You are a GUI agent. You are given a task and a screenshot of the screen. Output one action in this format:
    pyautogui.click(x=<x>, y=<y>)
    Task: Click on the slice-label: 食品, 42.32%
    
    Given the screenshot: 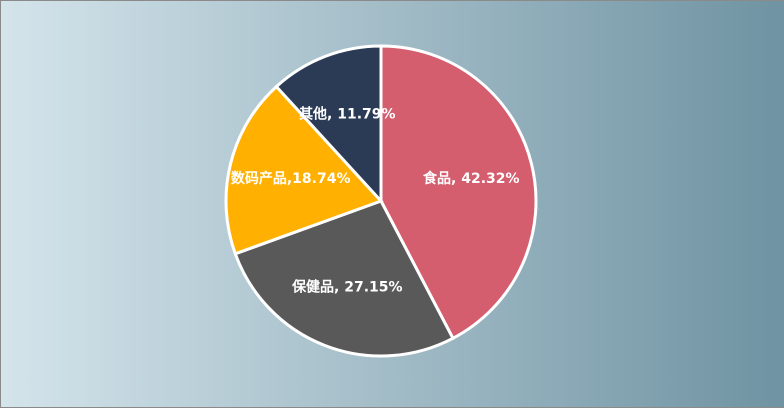 What is the action you would take?
    pyautogui.click(x=471, y=178)
    